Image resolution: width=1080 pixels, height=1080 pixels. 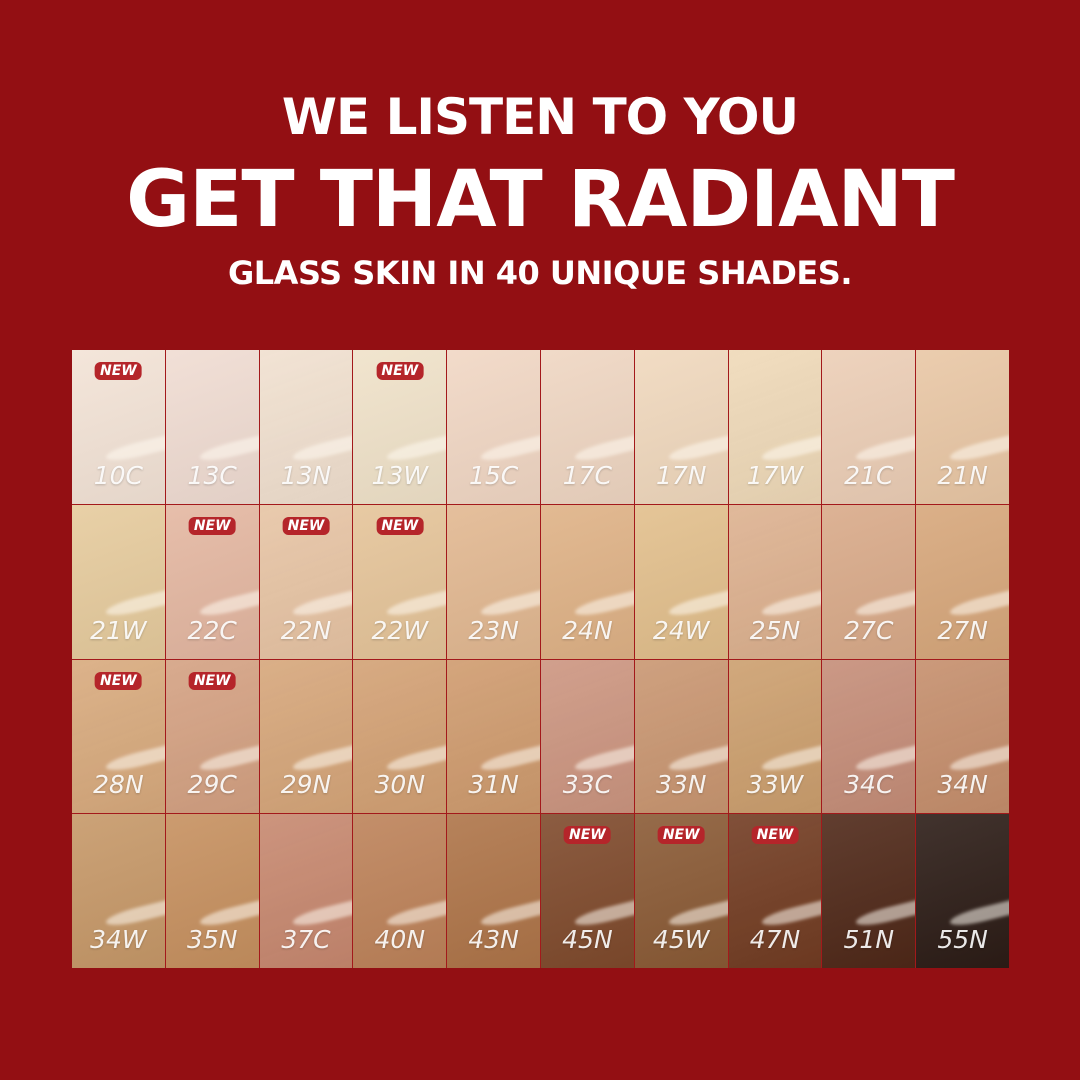 I want to click on shade-swatch-22n: NEW 22N, so click(x=306, y=581).